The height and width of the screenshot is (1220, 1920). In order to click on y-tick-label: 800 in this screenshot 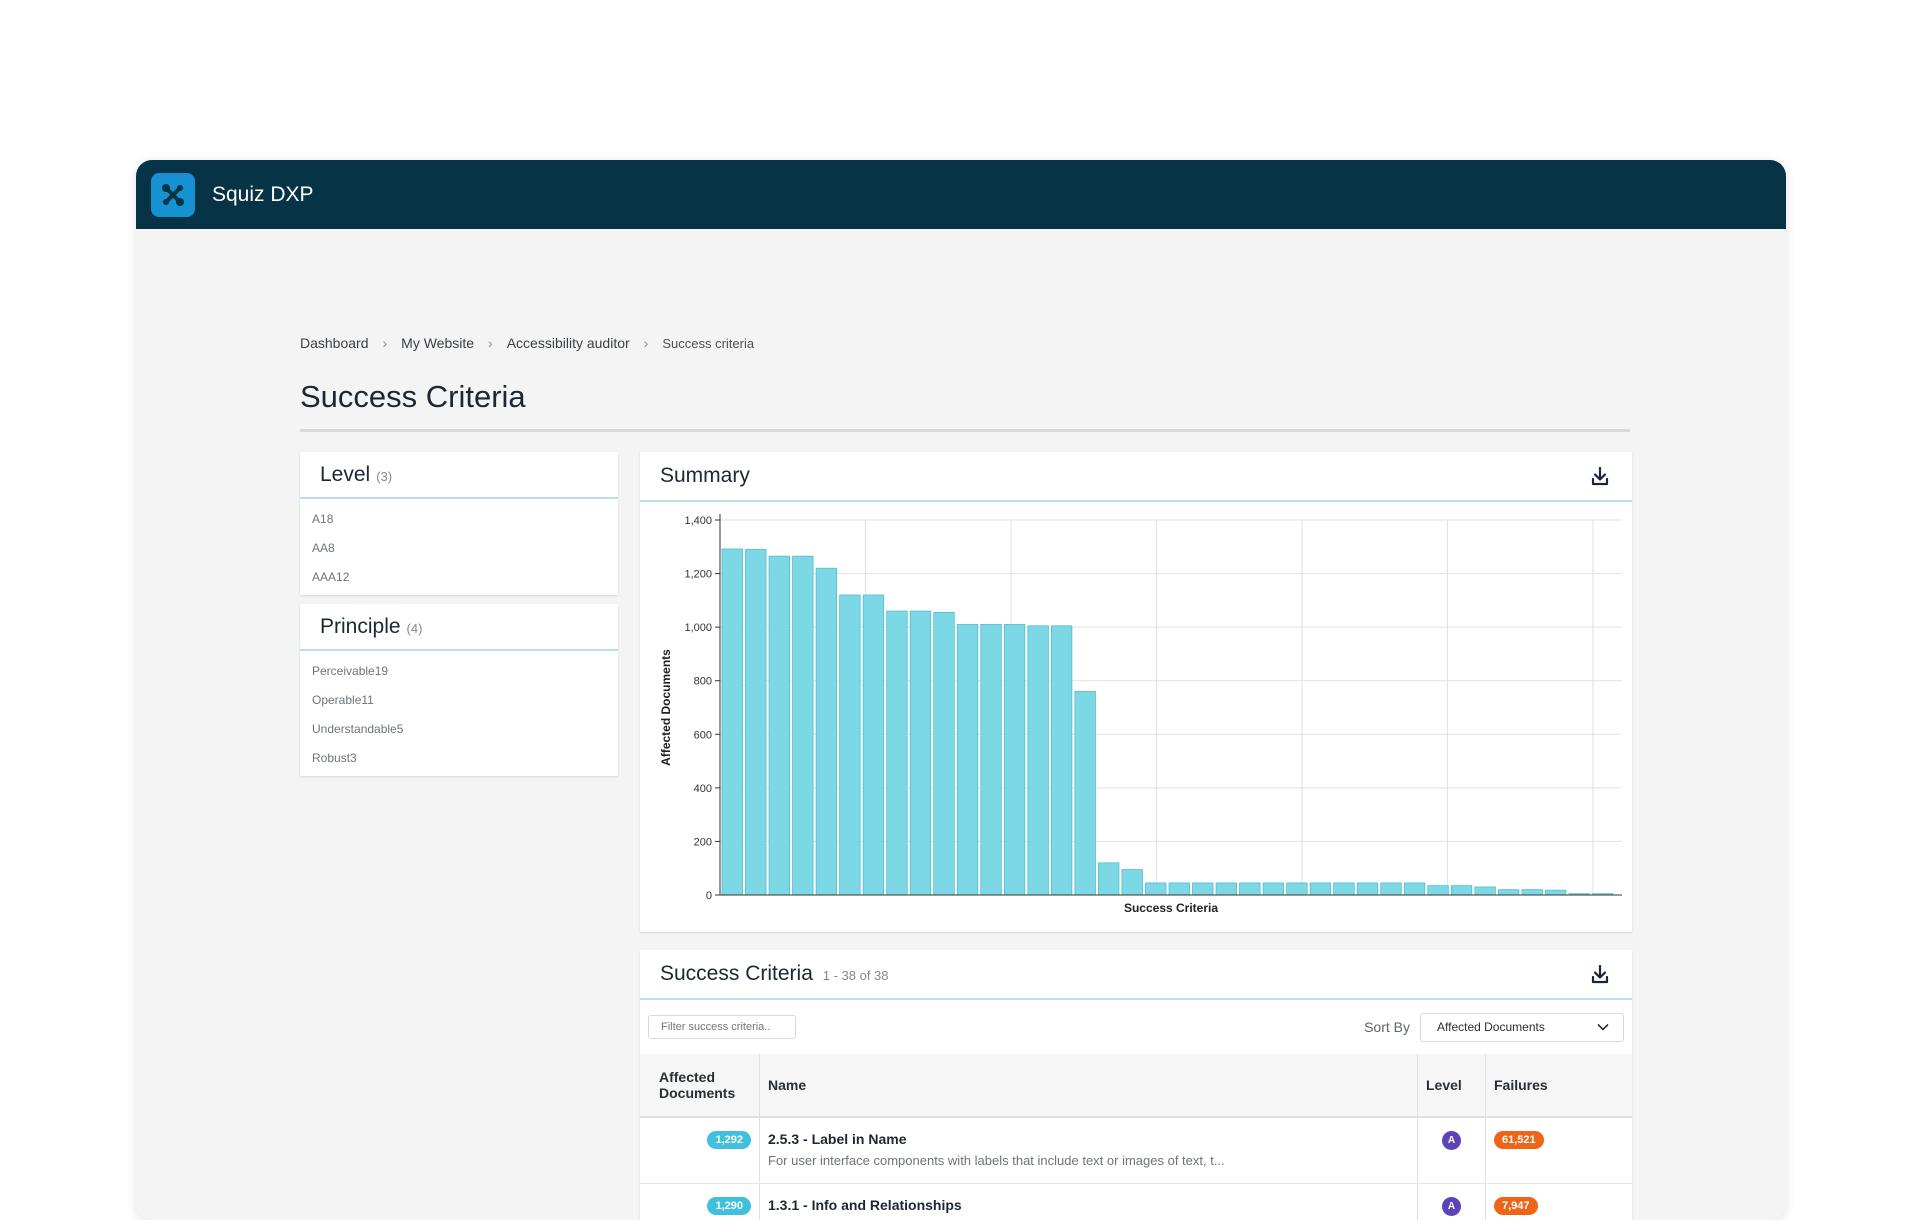, I will do `click(703, 682)`.